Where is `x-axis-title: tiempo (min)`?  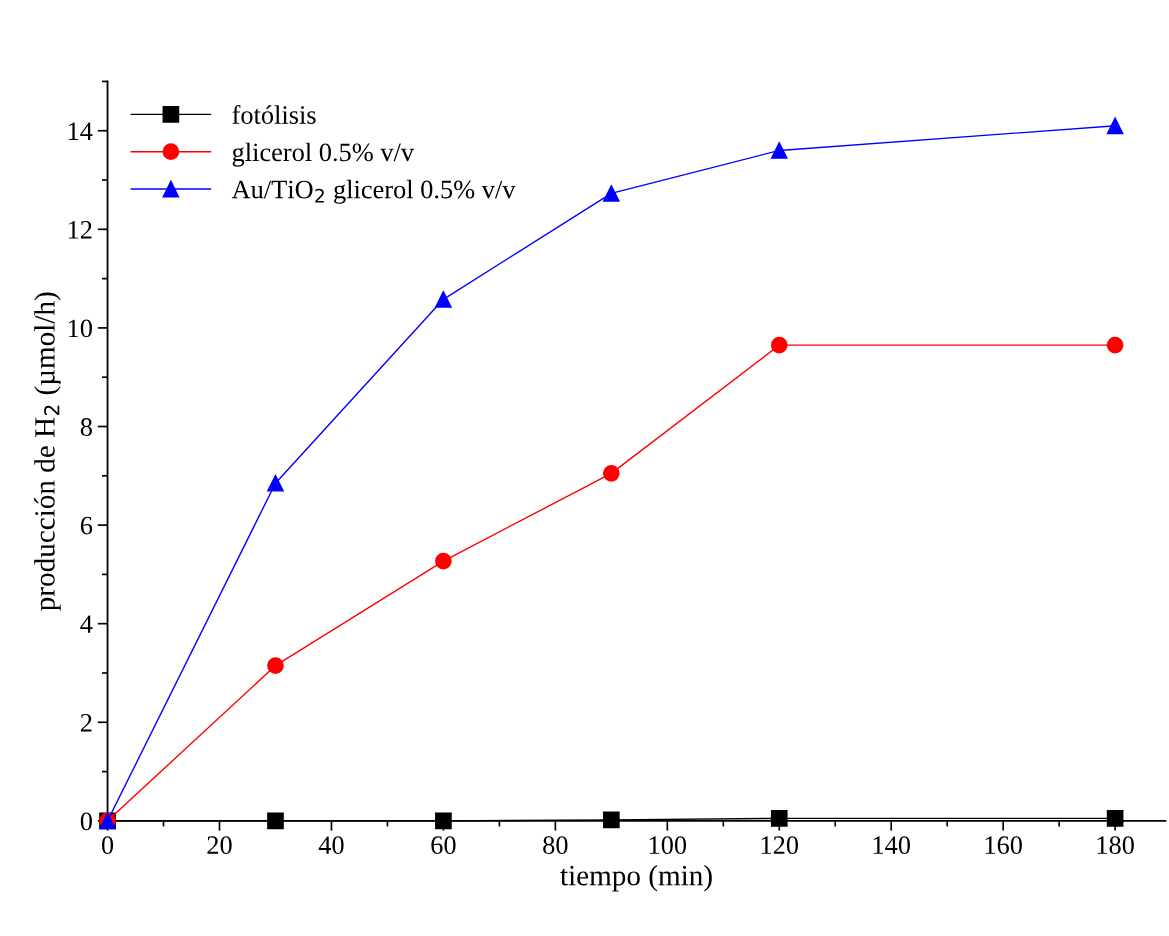 x-axis-title: tiempo (min) is located at coordinates (636, 878).